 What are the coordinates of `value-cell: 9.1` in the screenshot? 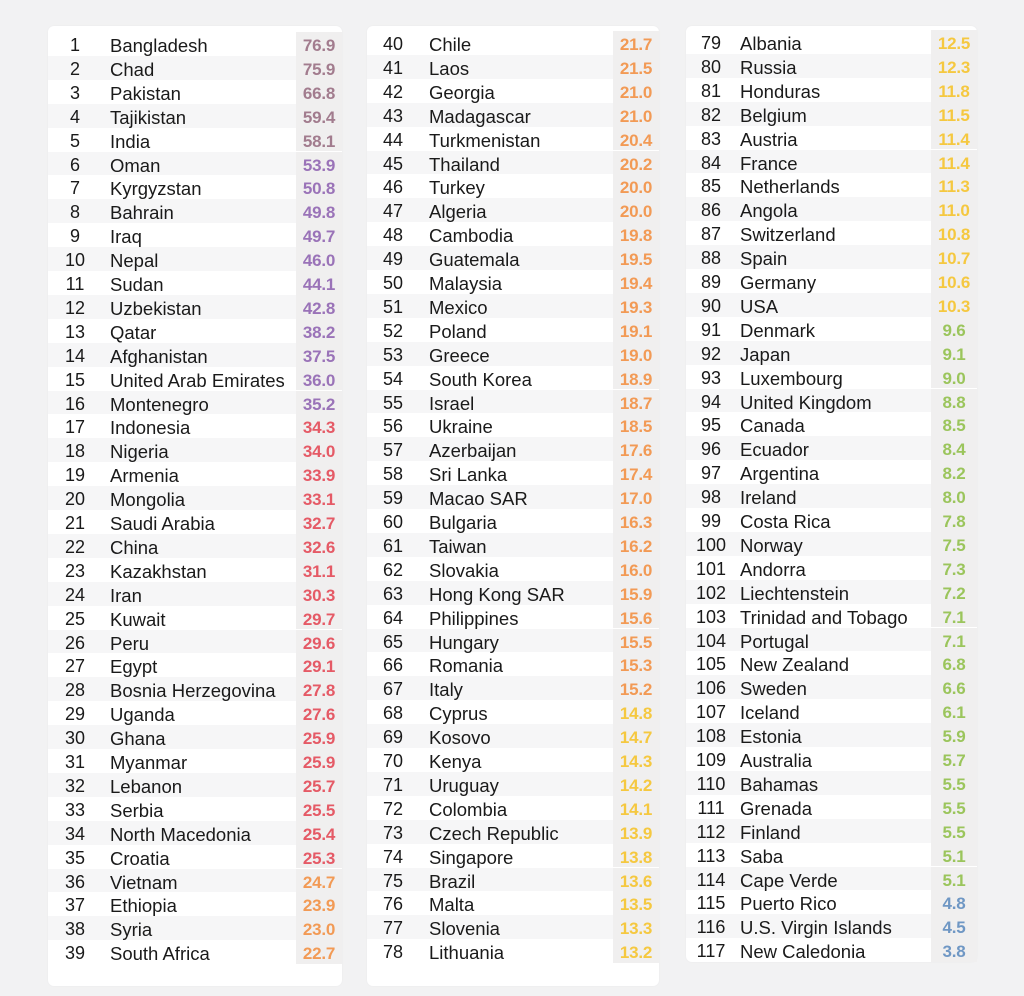 It's located at (954, 352).